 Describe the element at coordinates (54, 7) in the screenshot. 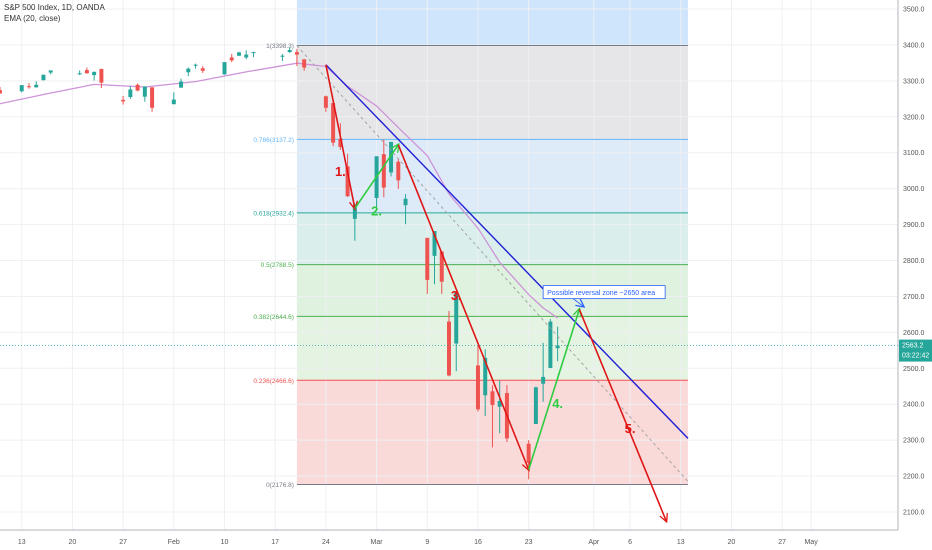

I see `symbol-label: S&P 500 Index, 1D, OANDA` at that location.